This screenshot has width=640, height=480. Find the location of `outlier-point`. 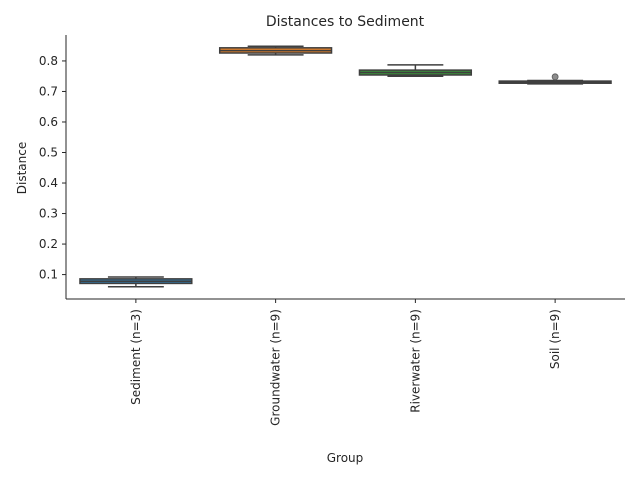

outlier-point is located at coordinates (555, 77).